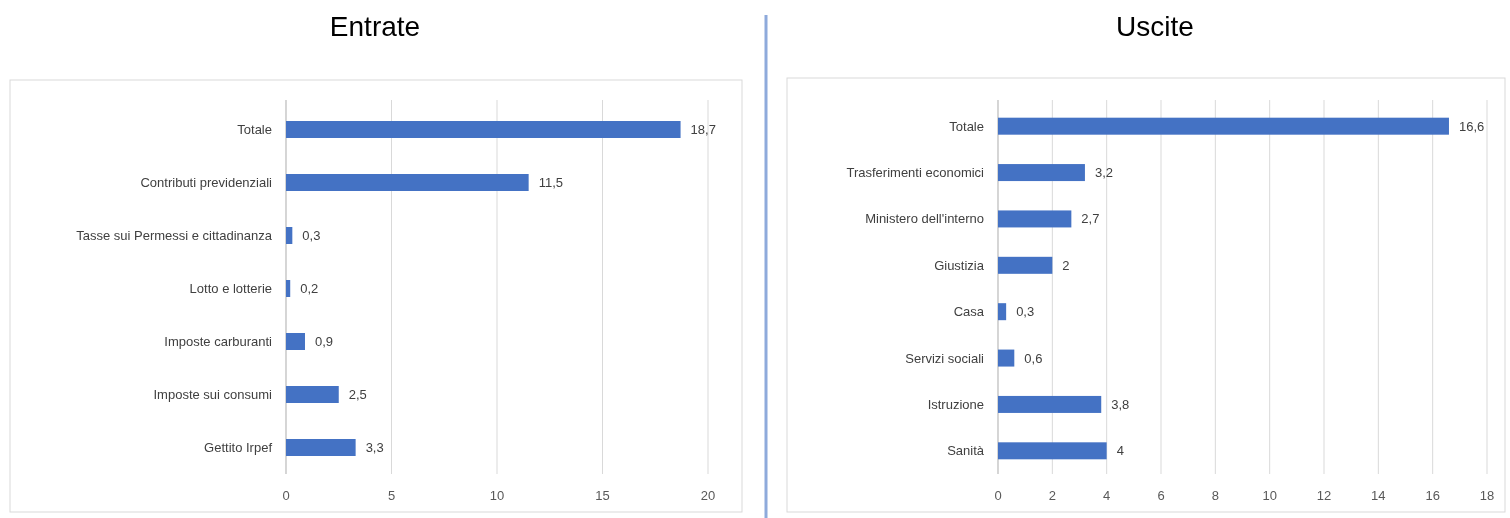 The width and height of the screenshot is (1510, 518). What do you see at coordinates (1215, 495) in the screenshot?
I see `x-tick-label: 8` at bounding box center [1215, 495].